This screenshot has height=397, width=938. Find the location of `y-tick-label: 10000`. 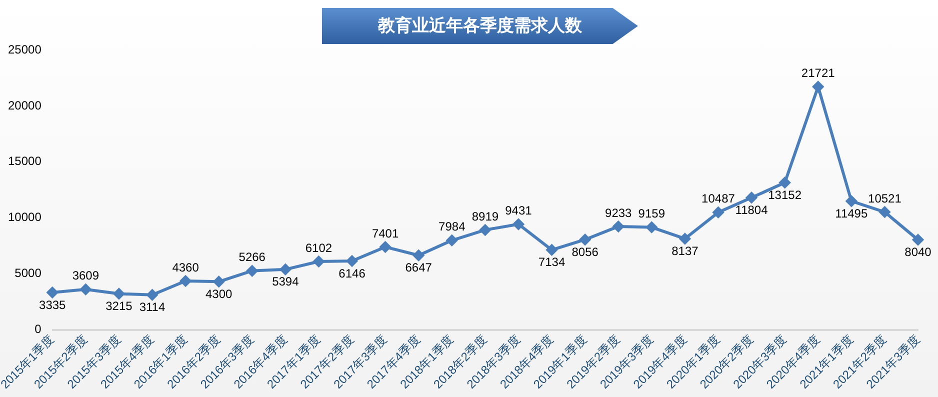

y-tick-label: 10000 is located at coordinates (25, 217).